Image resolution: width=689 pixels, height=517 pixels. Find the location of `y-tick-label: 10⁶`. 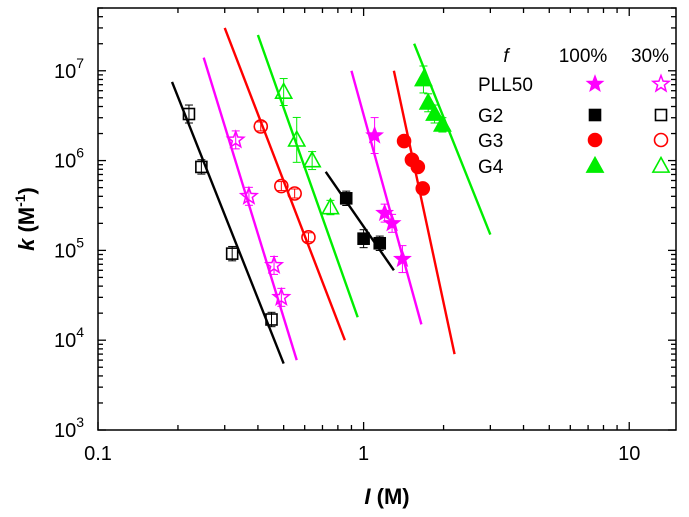

y-tick-label: 10⁶ is located at coordinates (69, 159).